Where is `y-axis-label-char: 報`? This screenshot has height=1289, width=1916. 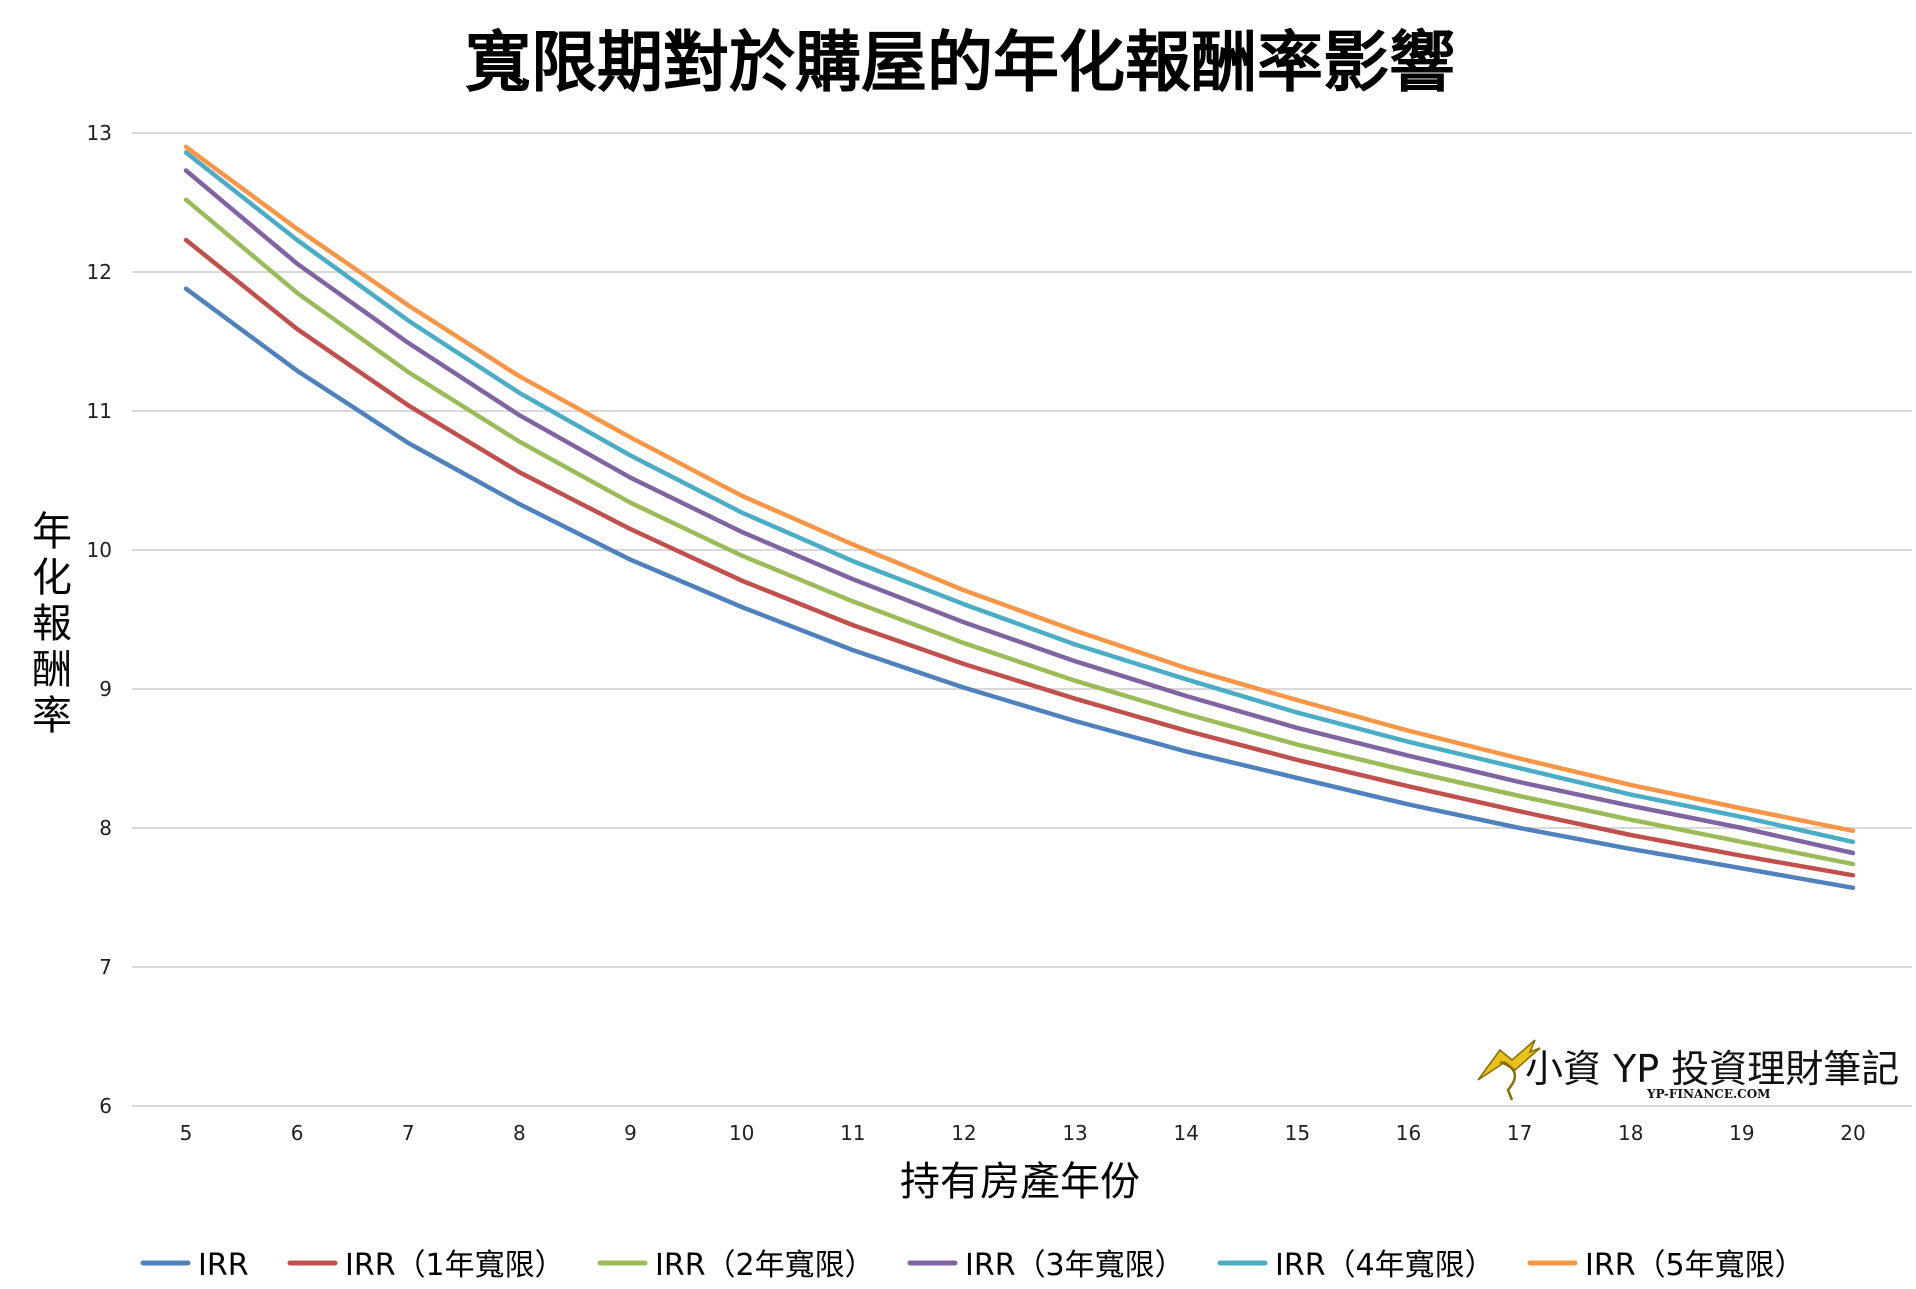
y-axis-label-char: 報 is located at coordinates (52, 624).